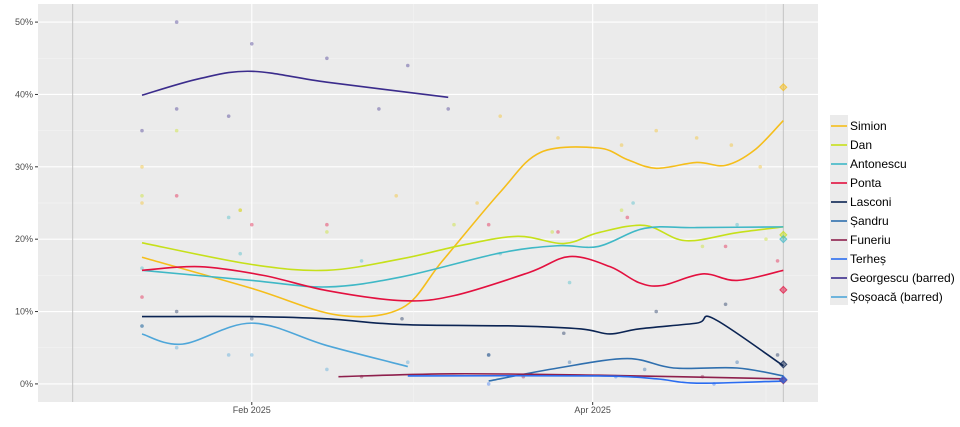  I want to click on legend-key-background, so click(839, 210).